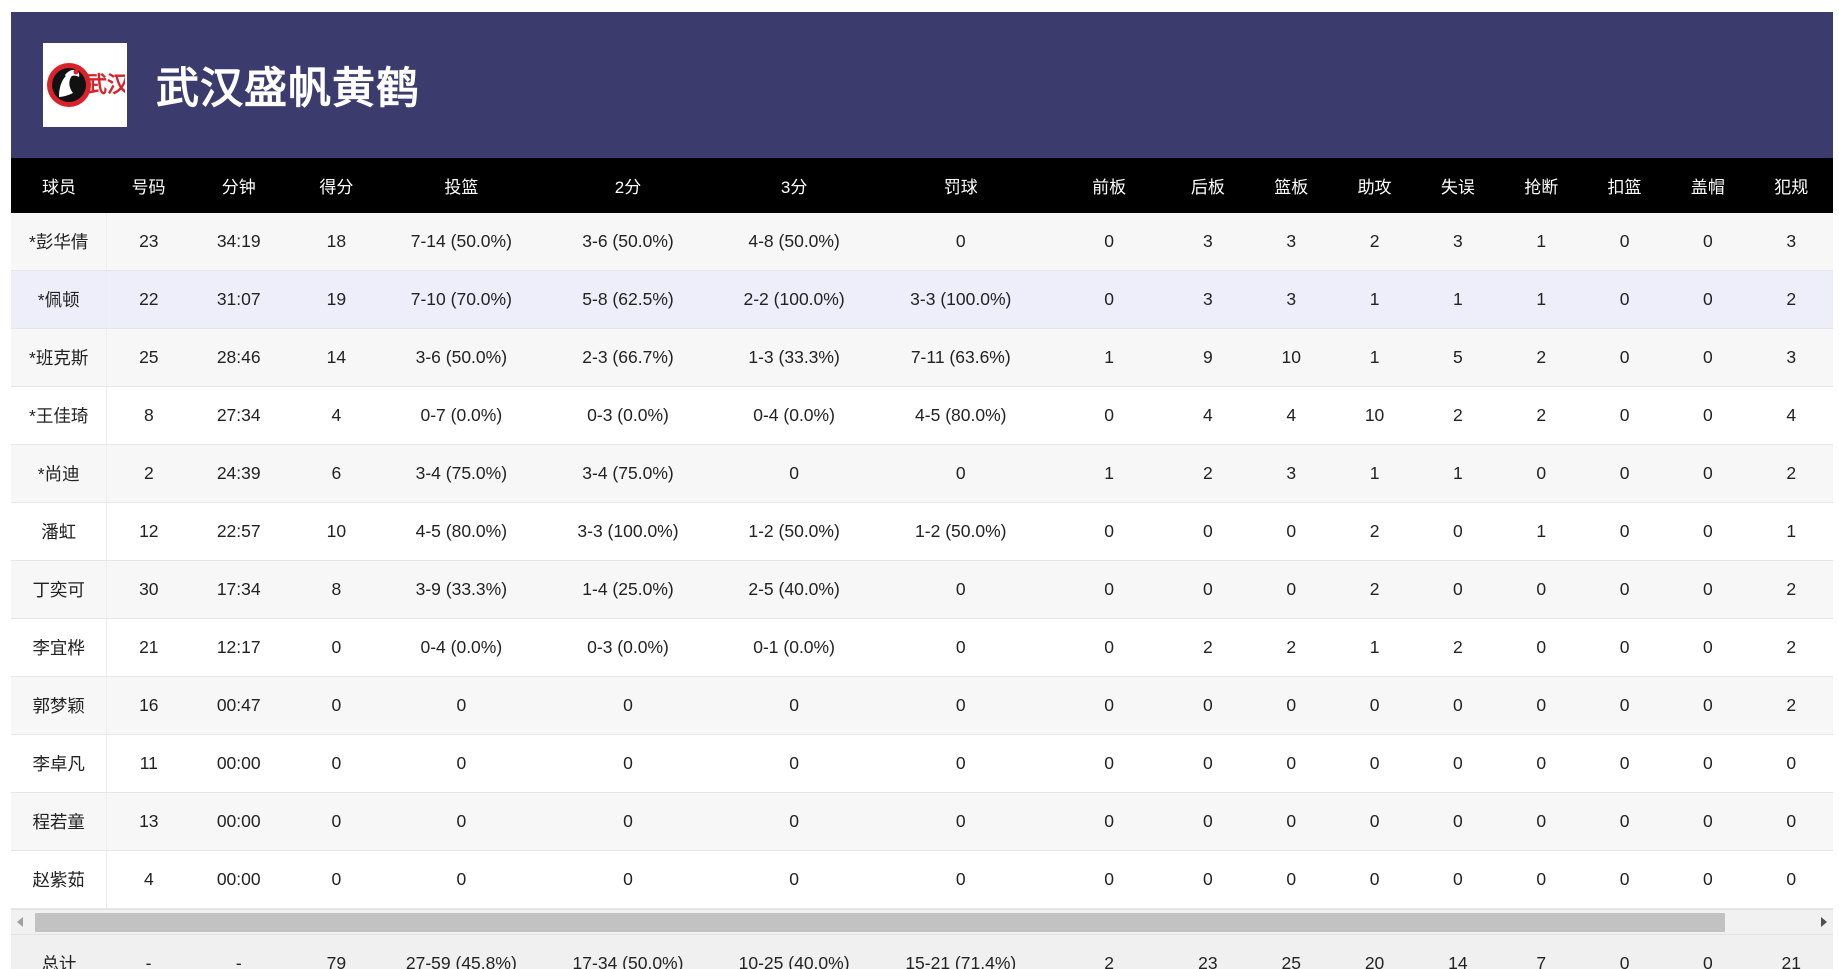 The height and width of the screenshot is (969, 1839). What do you see at coordinates (461, 357) in the screenshot?
I see `col-fg-cell: 3-6 (50.0%)` at bounding box center [461, 357].